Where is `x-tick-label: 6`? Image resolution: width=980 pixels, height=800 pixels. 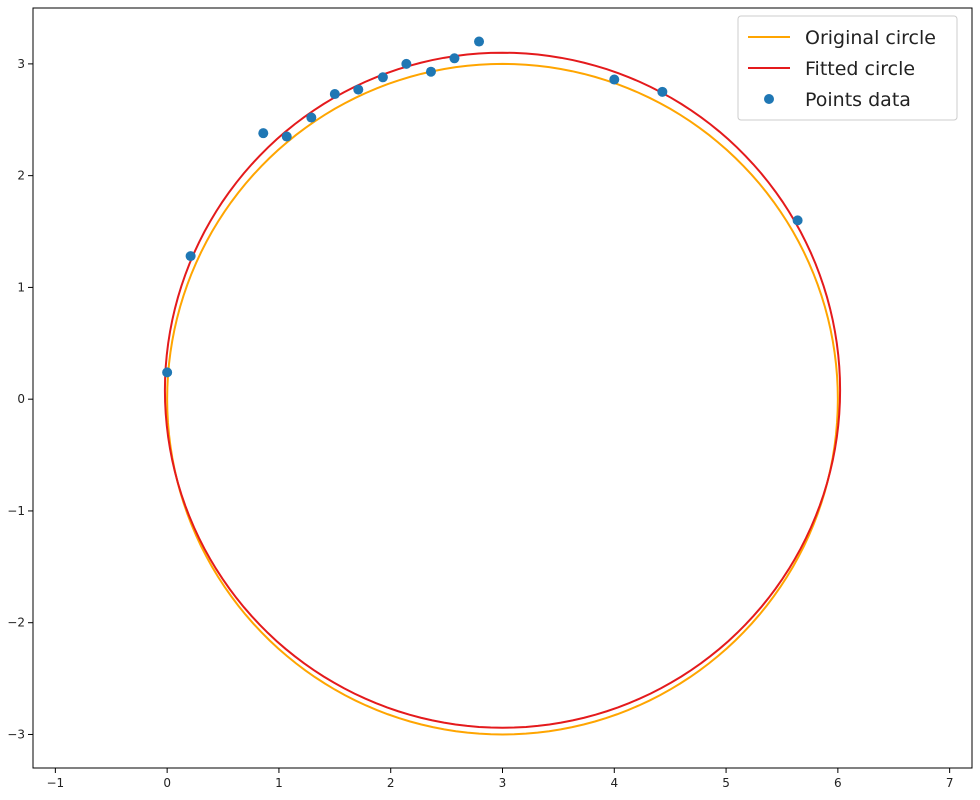 x-tick-label: 6 is located at coordinates (838, 783).